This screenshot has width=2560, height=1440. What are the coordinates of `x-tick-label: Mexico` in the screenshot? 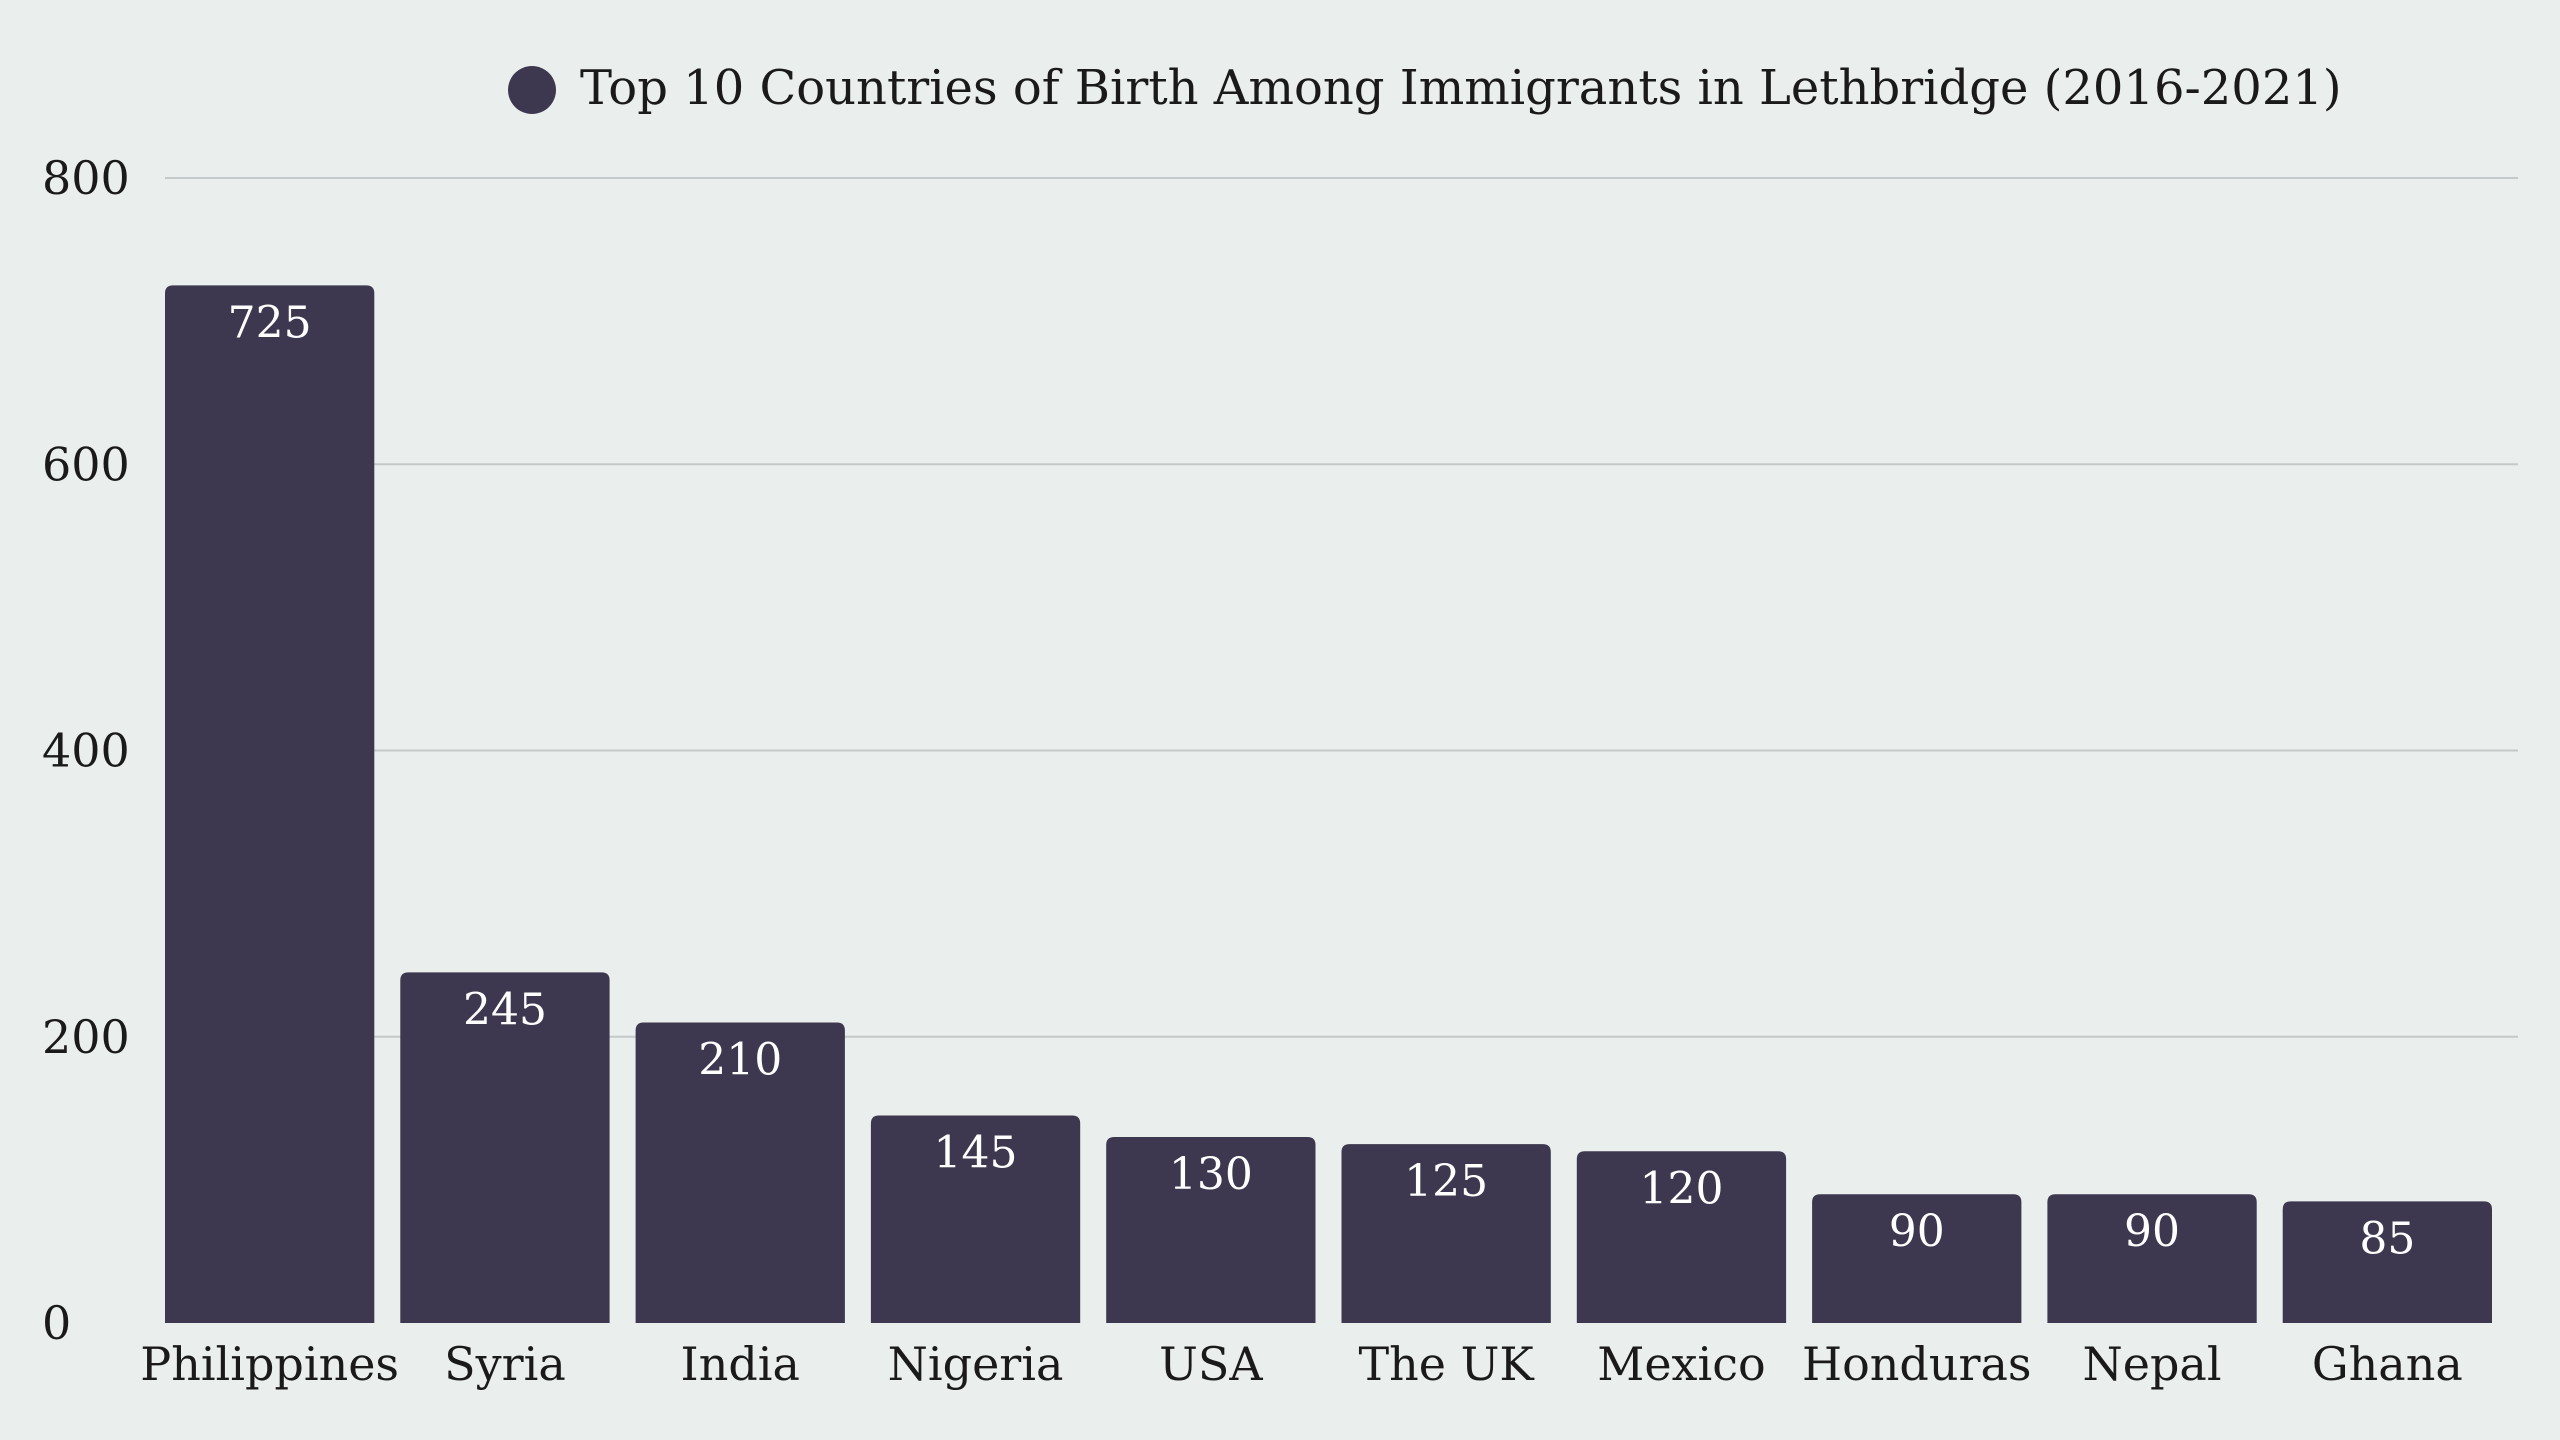 It's located at (1681, 1364).